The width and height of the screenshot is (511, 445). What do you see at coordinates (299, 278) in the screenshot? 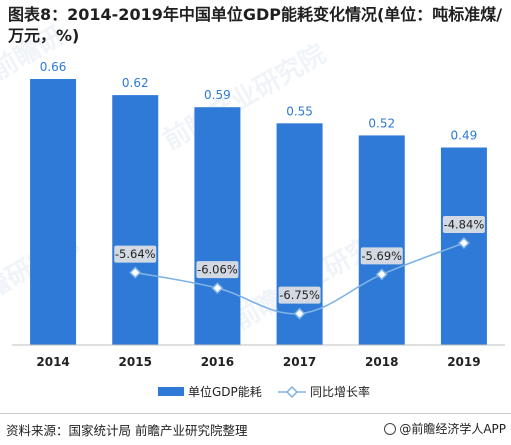
I see `growth-points` at bounding box center [299, 278].